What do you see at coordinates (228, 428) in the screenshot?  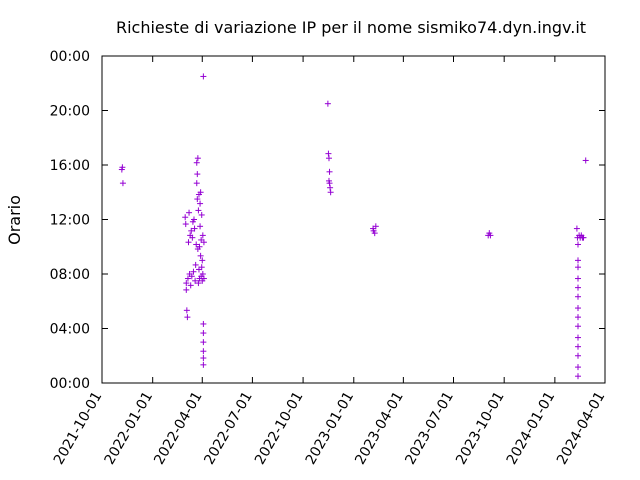 I see `x-tick-label: 2022-07-01` at bounding box center [228, 428].